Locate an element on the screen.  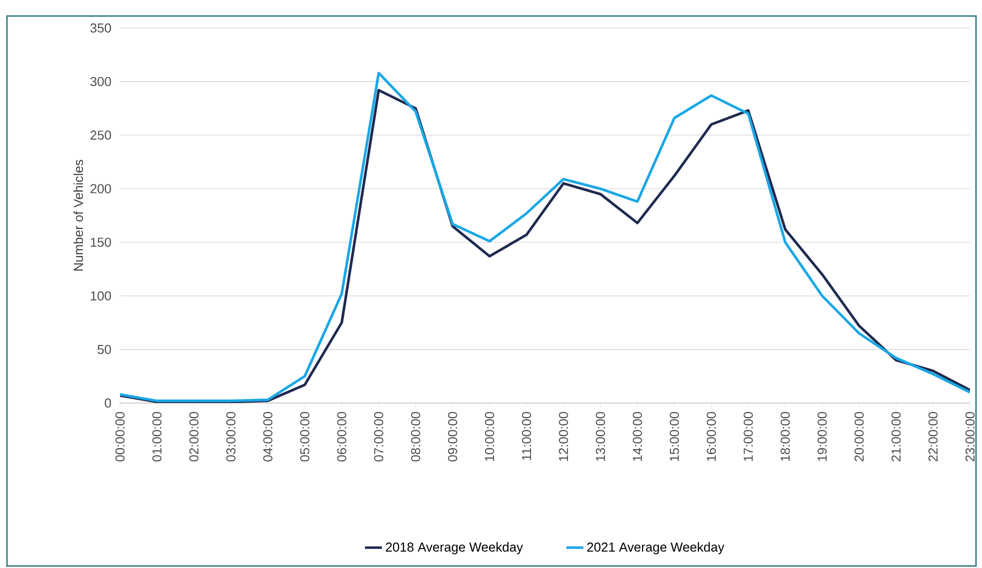
y-tick-label: 100 is located at coordinates (100, 295).